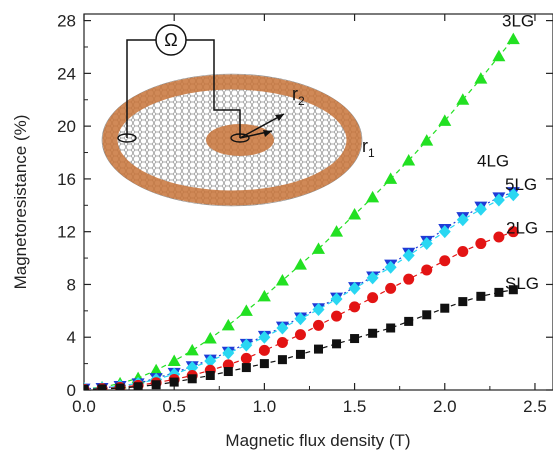 This screenshot has width=553, height=454. I want to click on r2-label: r2, so click(298, 96).